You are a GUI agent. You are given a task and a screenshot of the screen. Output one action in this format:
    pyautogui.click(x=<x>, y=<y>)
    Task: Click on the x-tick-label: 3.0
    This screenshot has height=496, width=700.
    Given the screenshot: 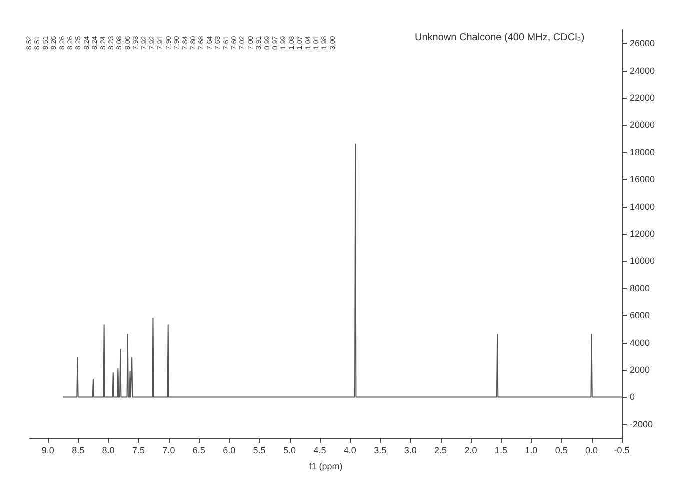 What is the action you would take?
    pyautogui.click(x=410, y=451)
    